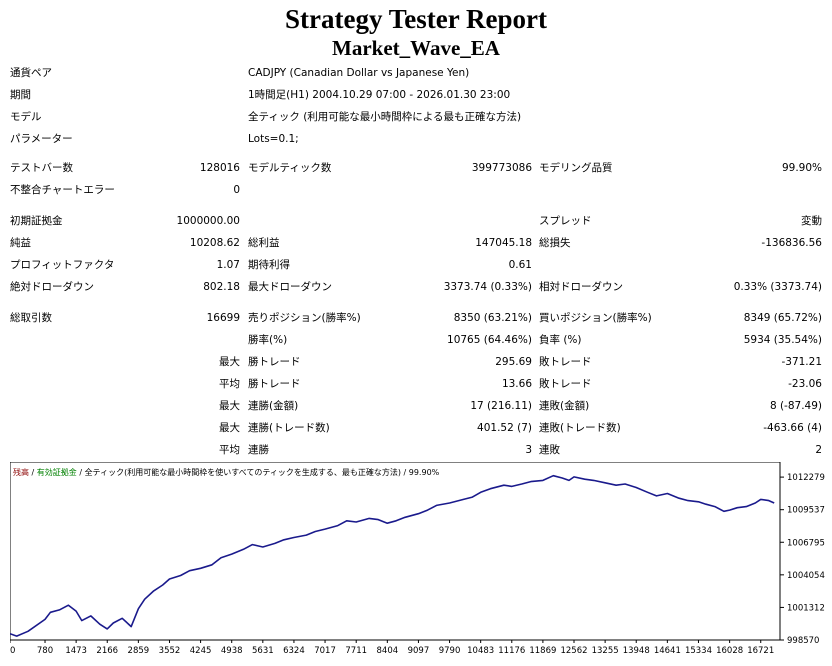 The image size is (832, 666). Describe the element at coordinates (201, 651) in the screenshot. I see `x-tick-label: 4245` at that location.